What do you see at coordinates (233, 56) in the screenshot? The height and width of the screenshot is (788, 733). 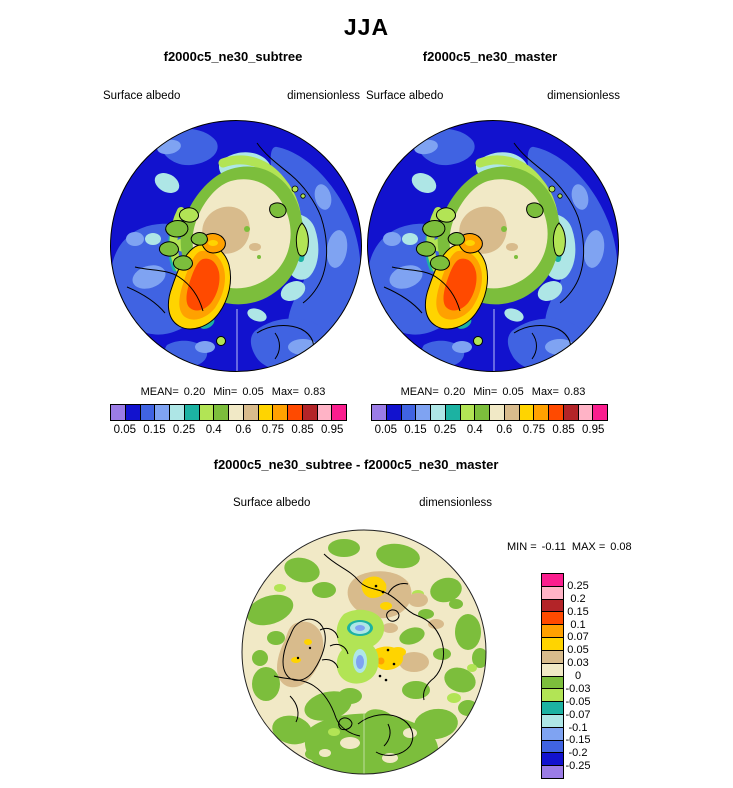 I see `panel-subtree-title: f2000c5_ne30_subtree` at bounding box center [233, 56].